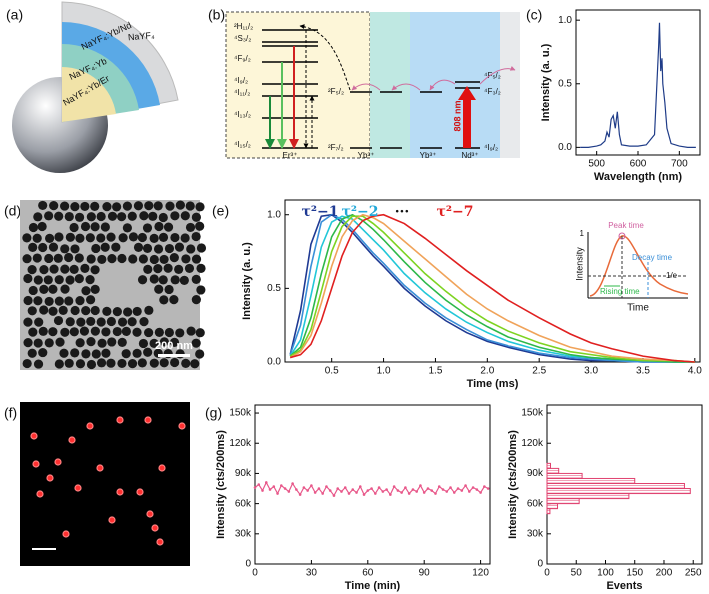 This screenshot has width=709, height=594. What do you see at coordinates (510, 85) in the screenshot?
I see `outer-region` at bounding box center [510, 85].